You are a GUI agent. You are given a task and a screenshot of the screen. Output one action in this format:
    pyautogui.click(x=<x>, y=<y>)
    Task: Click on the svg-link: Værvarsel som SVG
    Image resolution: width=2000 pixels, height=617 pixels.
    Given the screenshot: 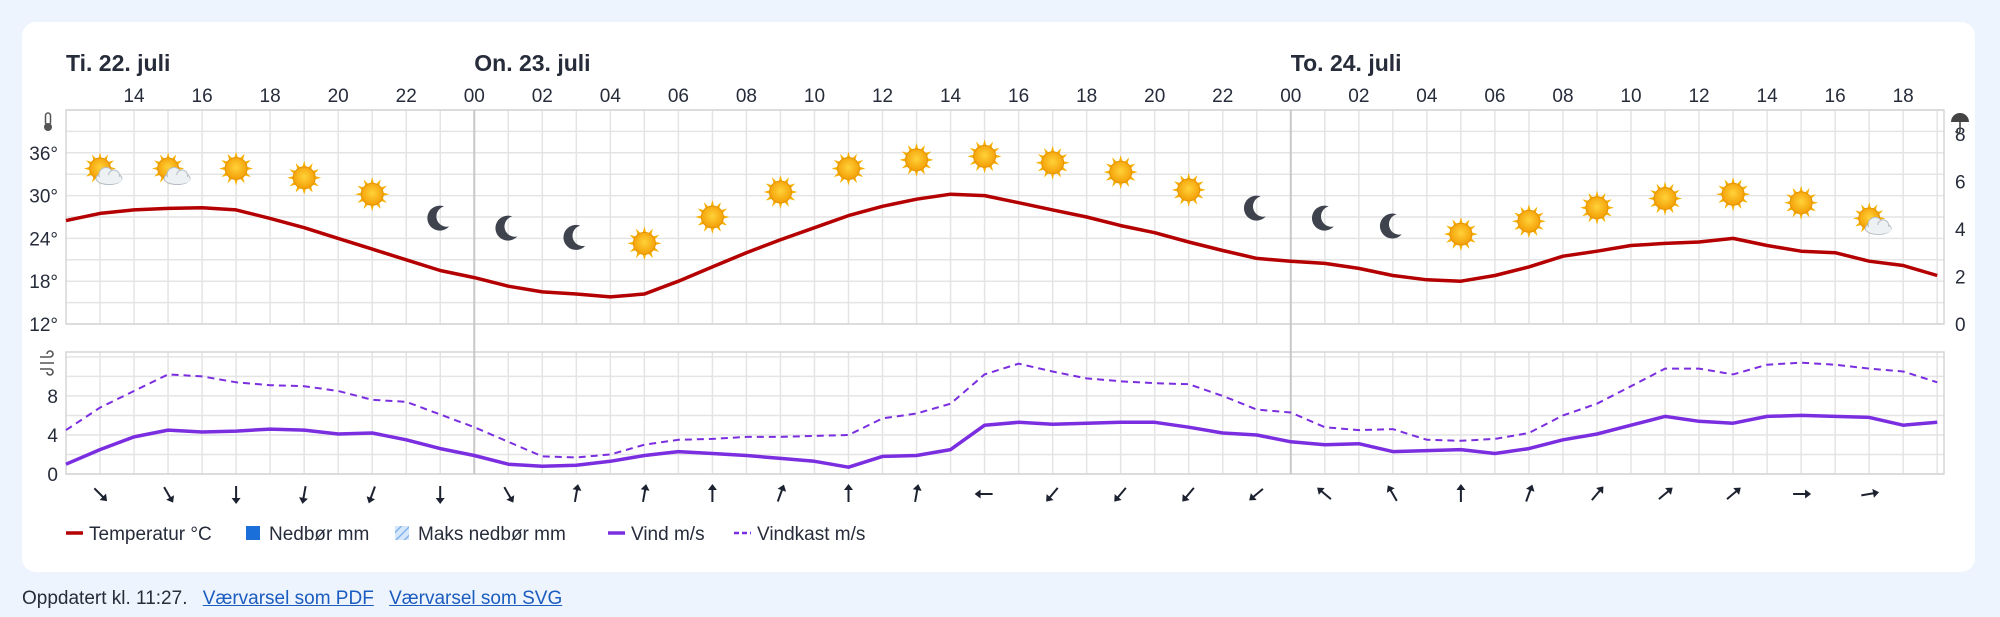 What is the action you would take?
    pyautogui.click(x=476, y=598)
    